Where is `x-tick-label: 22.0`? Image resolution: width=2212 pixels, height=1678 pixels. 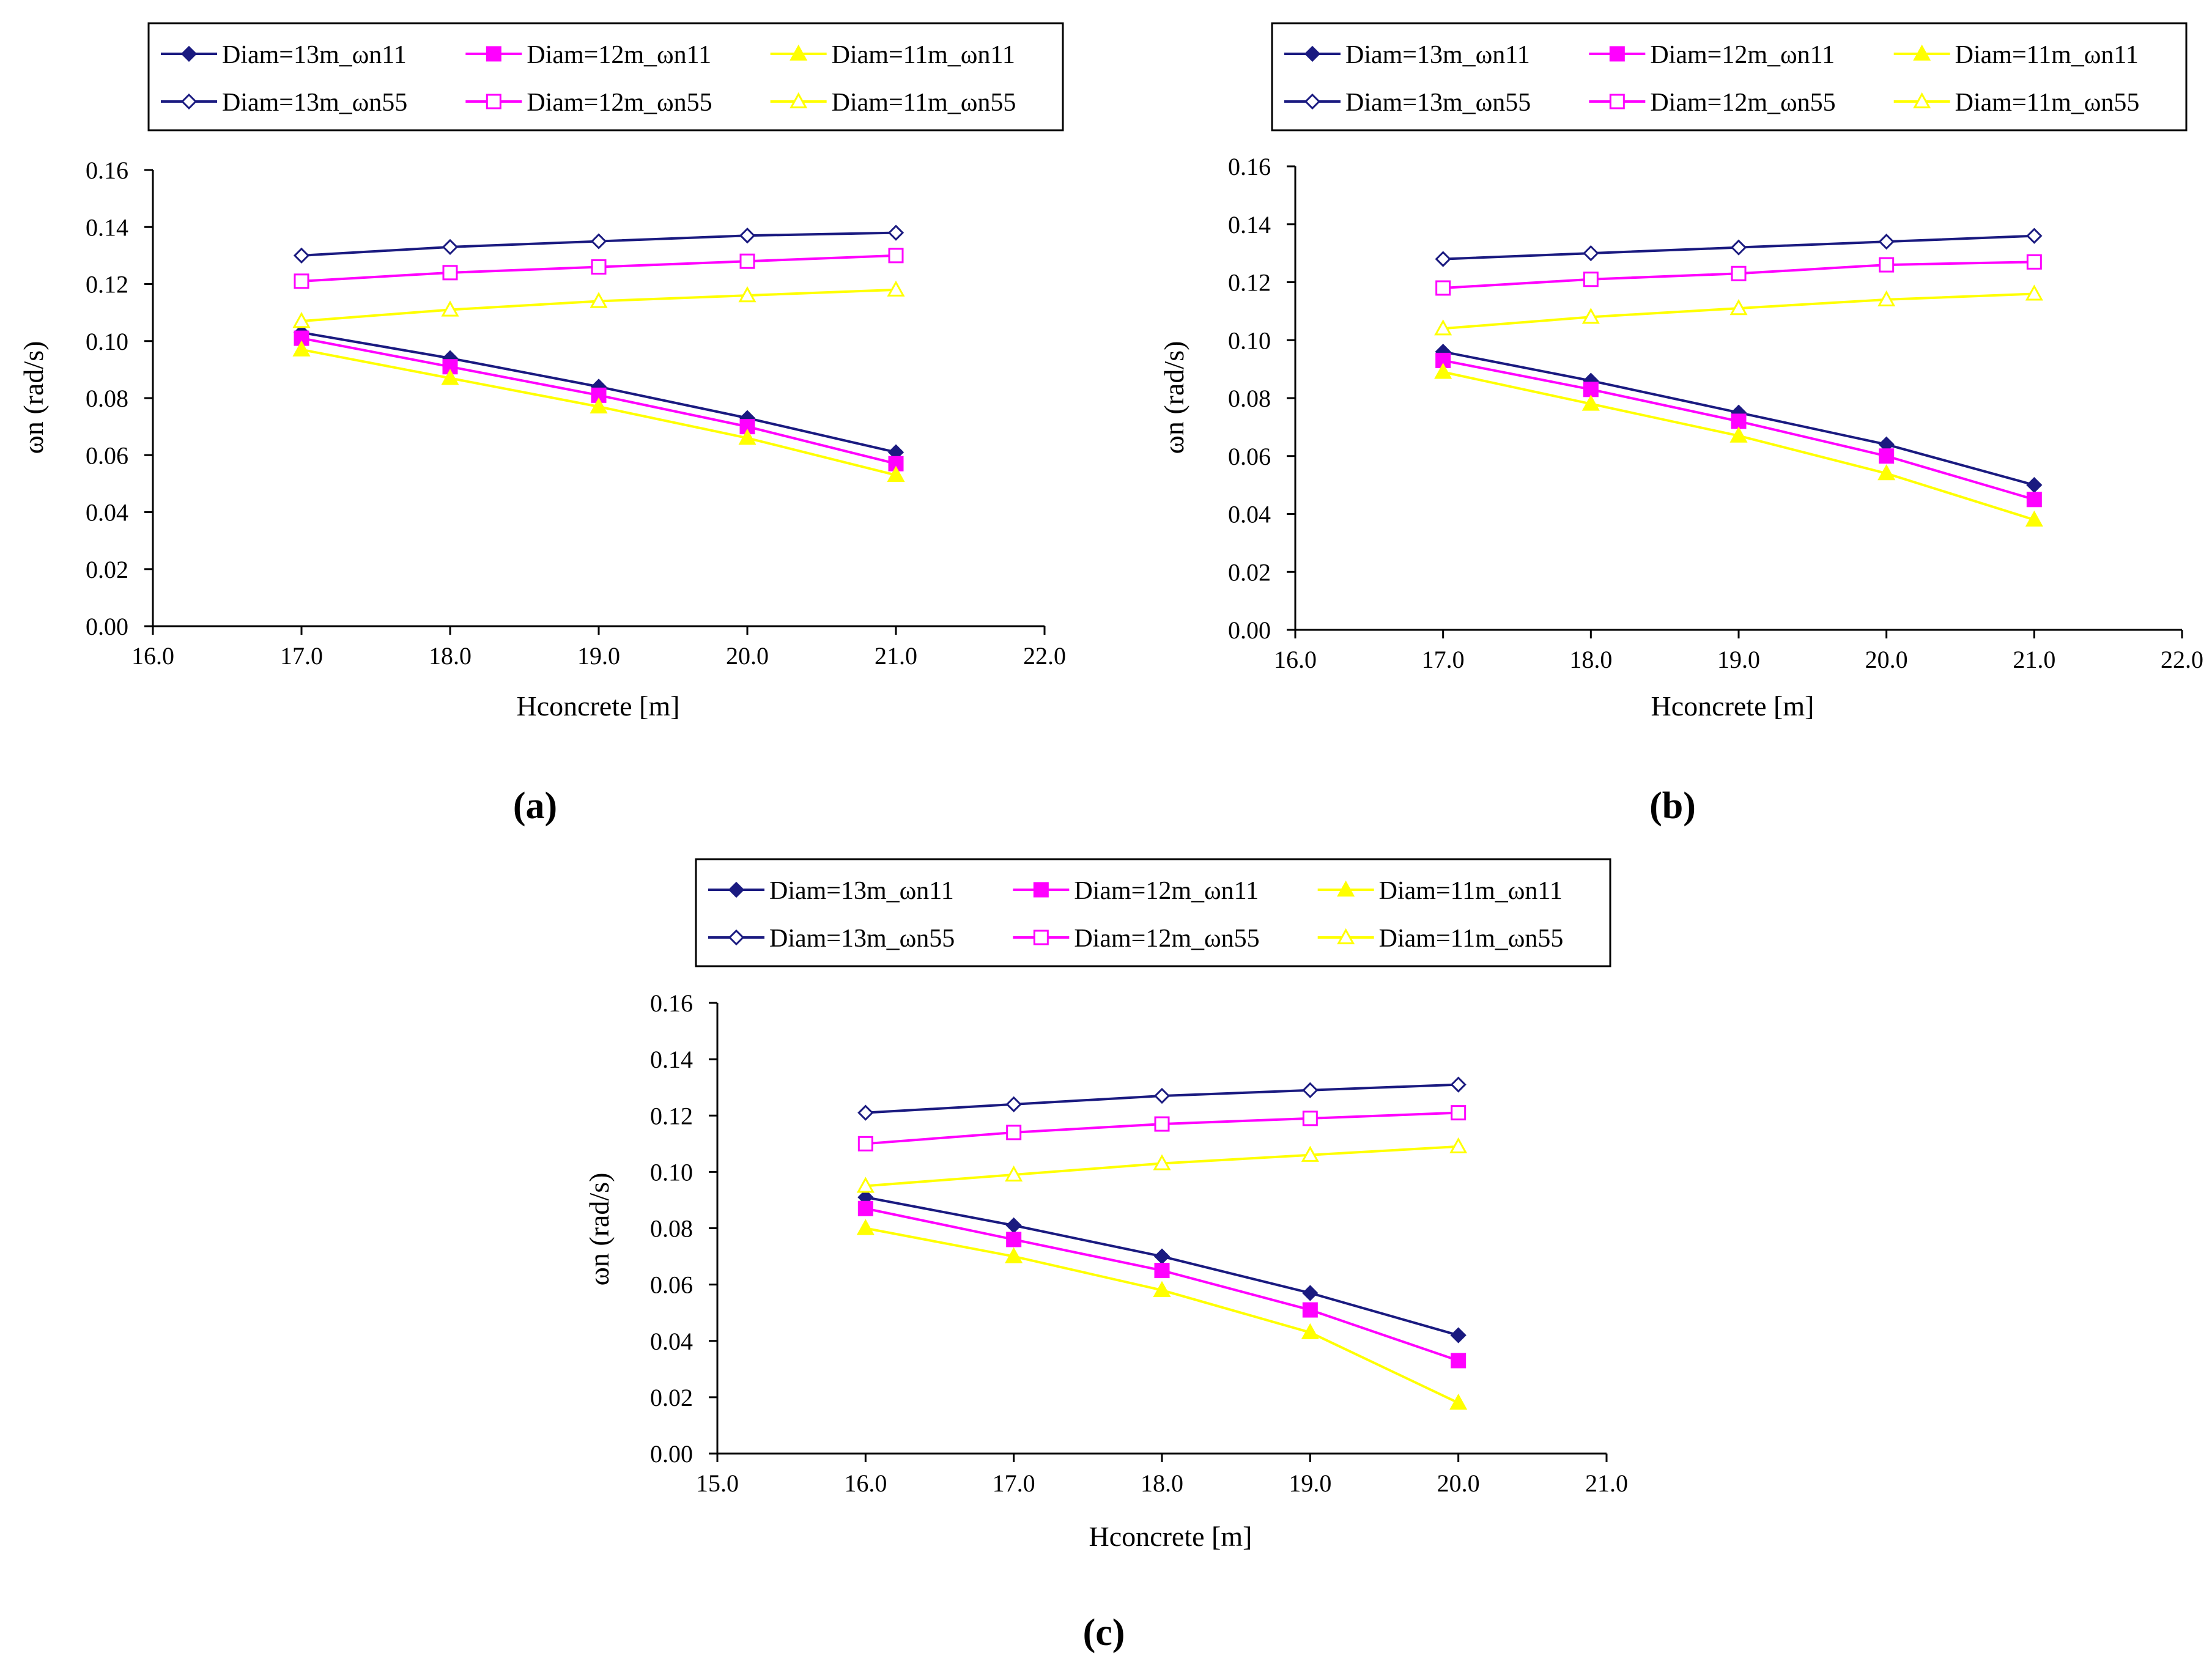 x-tick-label: 22.0 is located at coordinates (1044, 656).